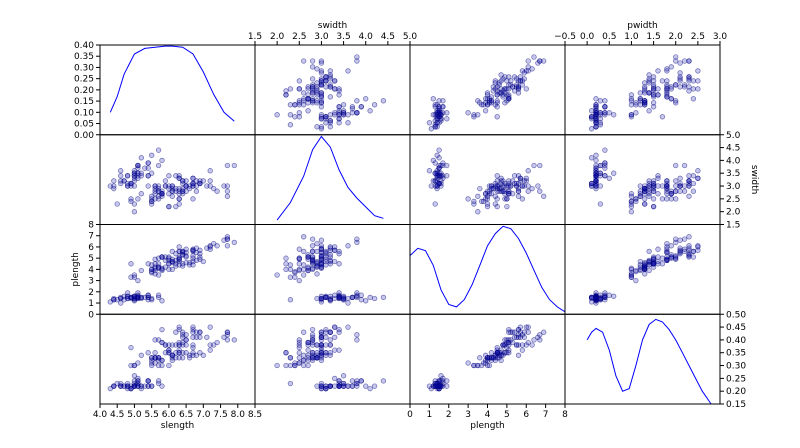  I want to click on ytick-label-slength-4: 0.20, so click(84, 91).